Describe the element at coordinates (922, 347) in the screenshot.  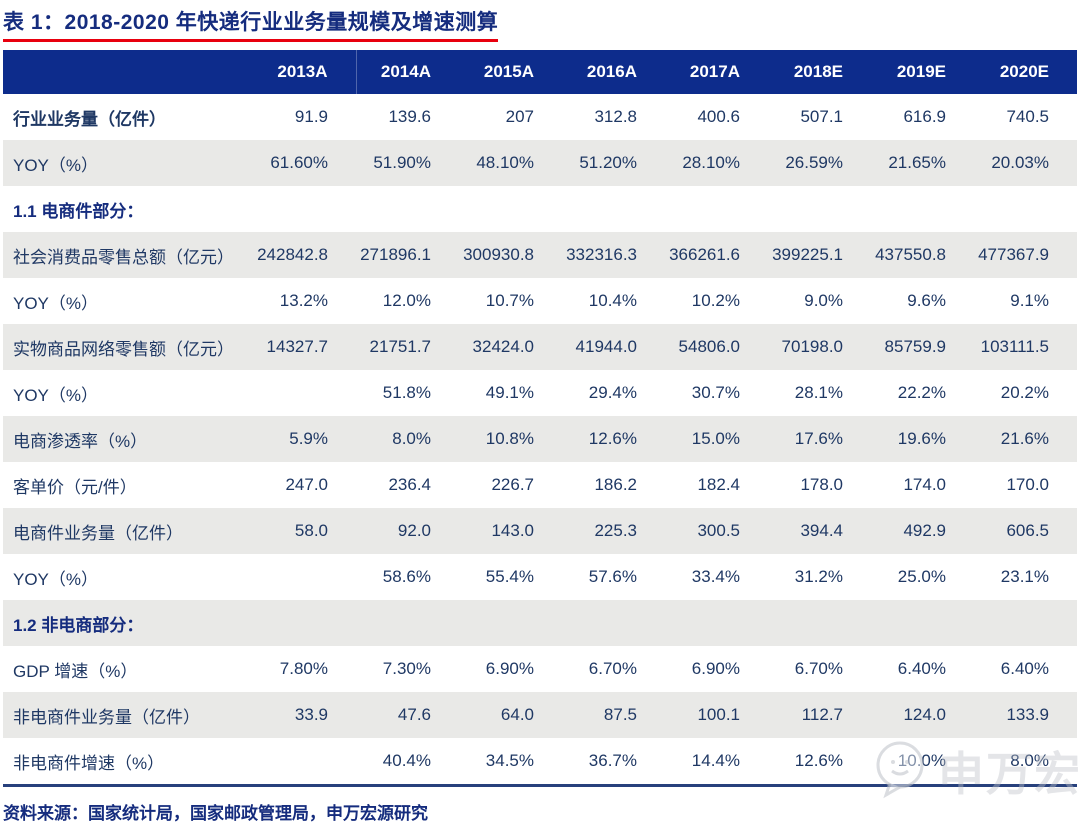
I see `cell-value: 85759.9` at that location.